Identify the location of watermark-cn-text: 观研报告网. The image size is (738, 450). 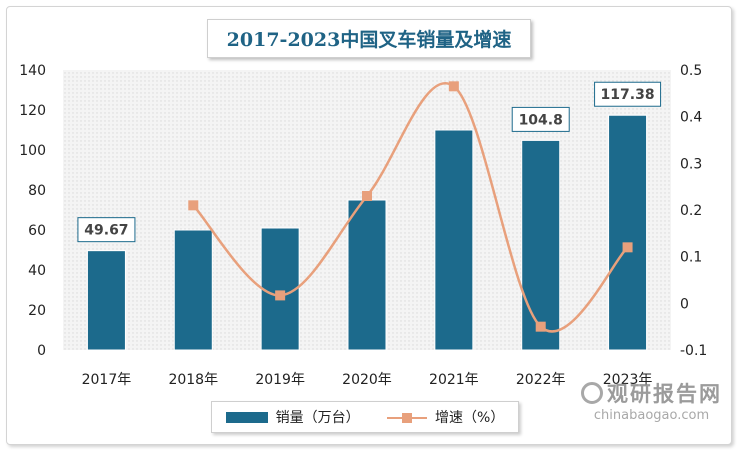
(664, 394).